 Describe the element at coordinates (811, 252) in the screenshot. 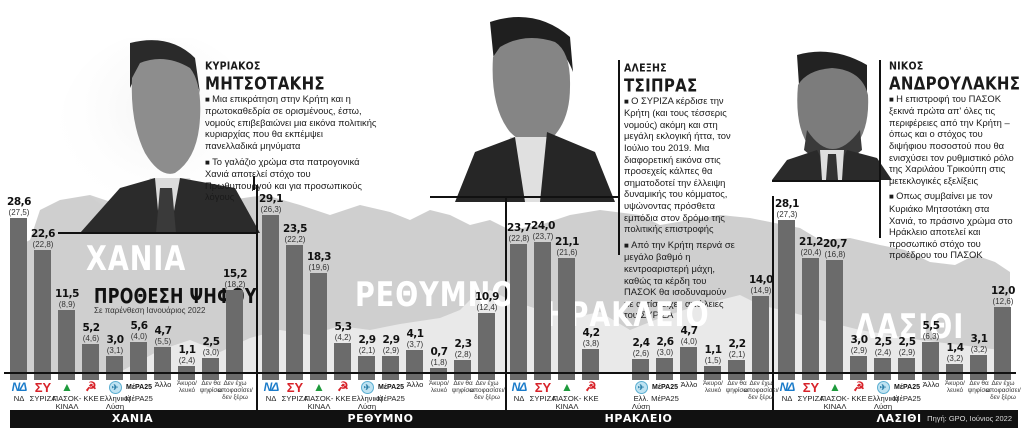

I see `bar-previous-value-label: (20,4)` at that location.